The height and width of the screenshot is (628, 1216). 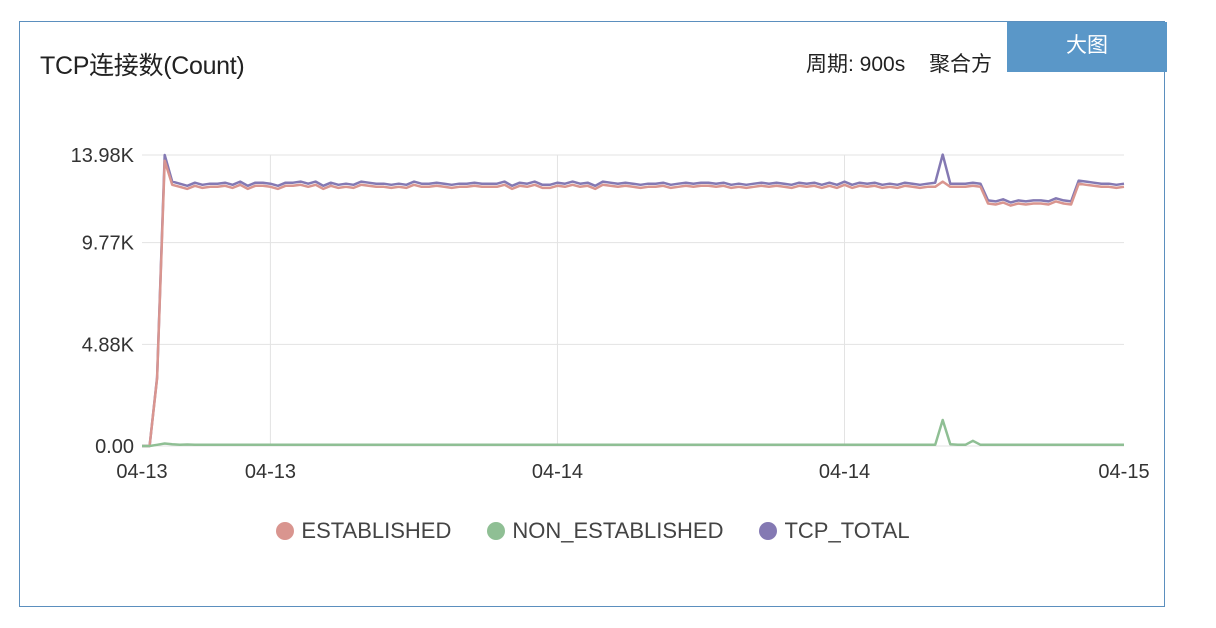 I want to click on legend-item-established: ESTABLISHED, so click(x=363, y=531).